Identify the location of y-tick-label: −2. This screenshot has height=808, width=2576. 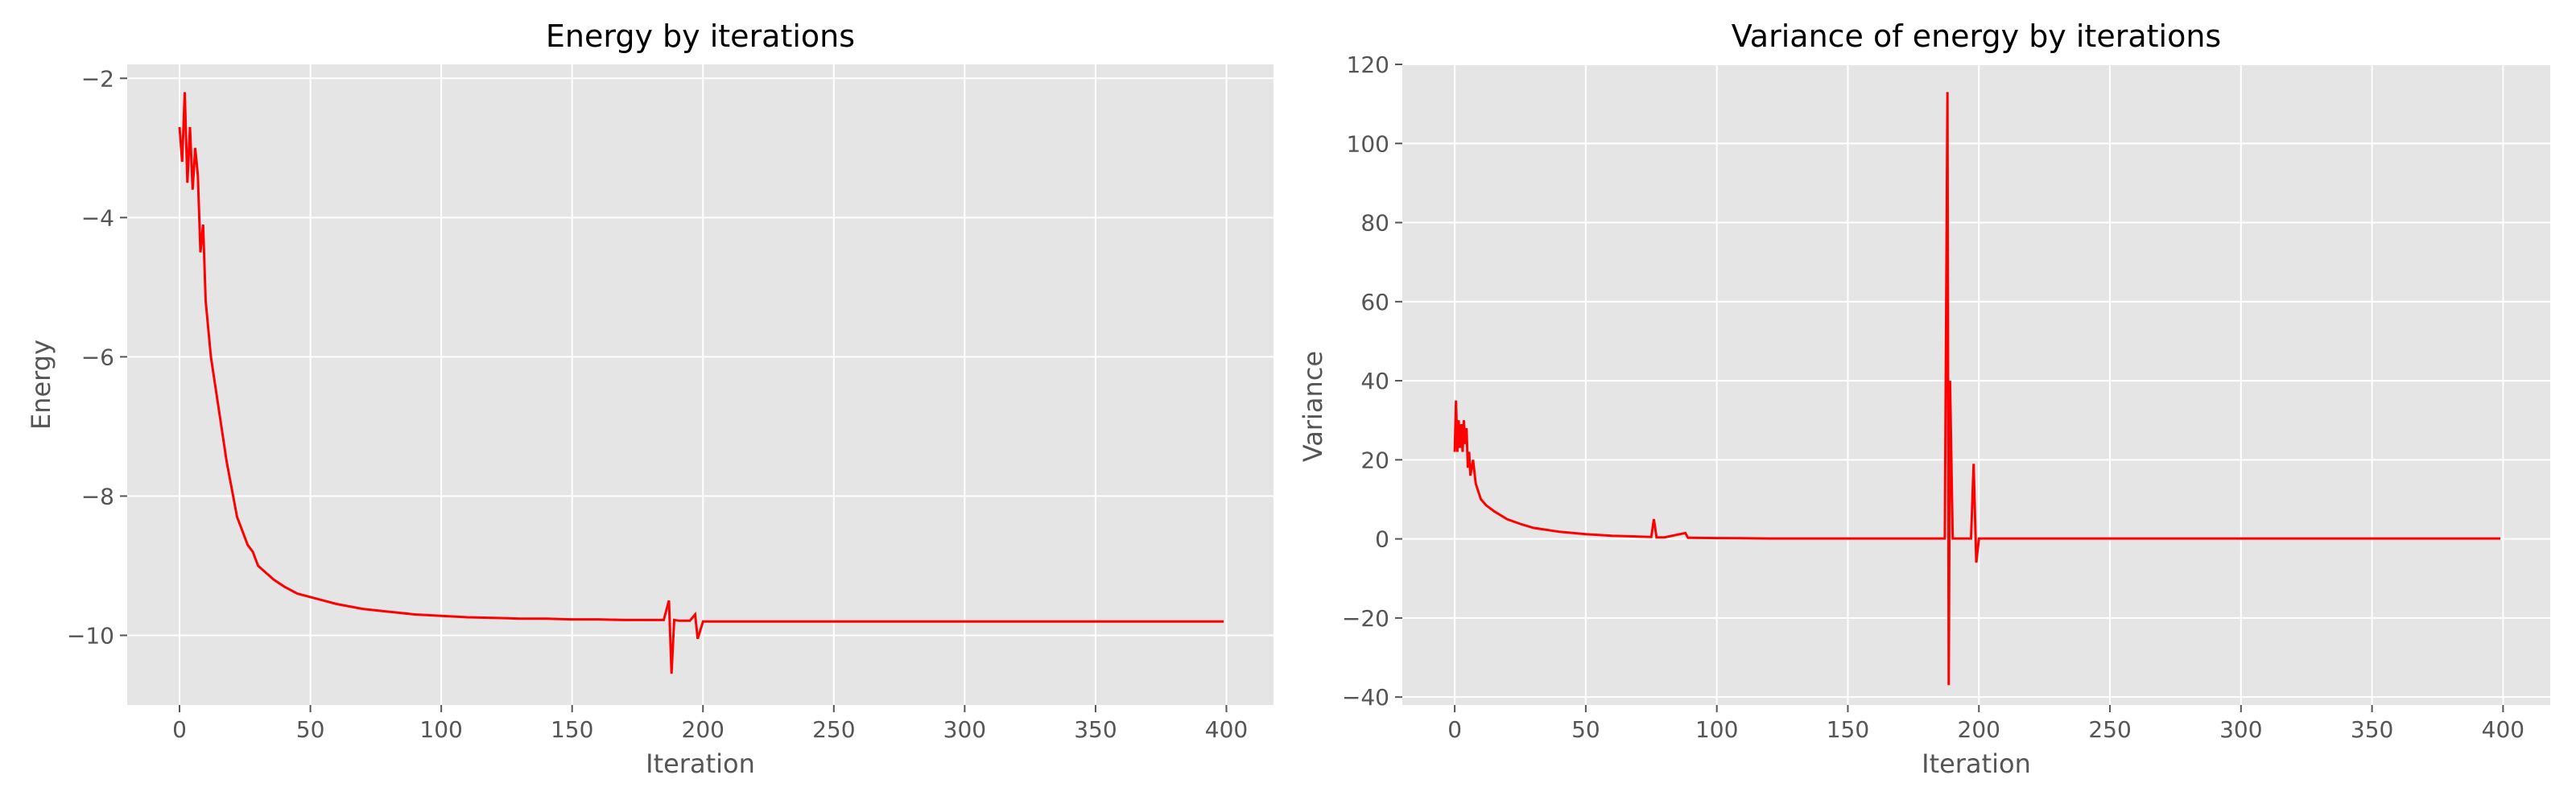
(97, 78).